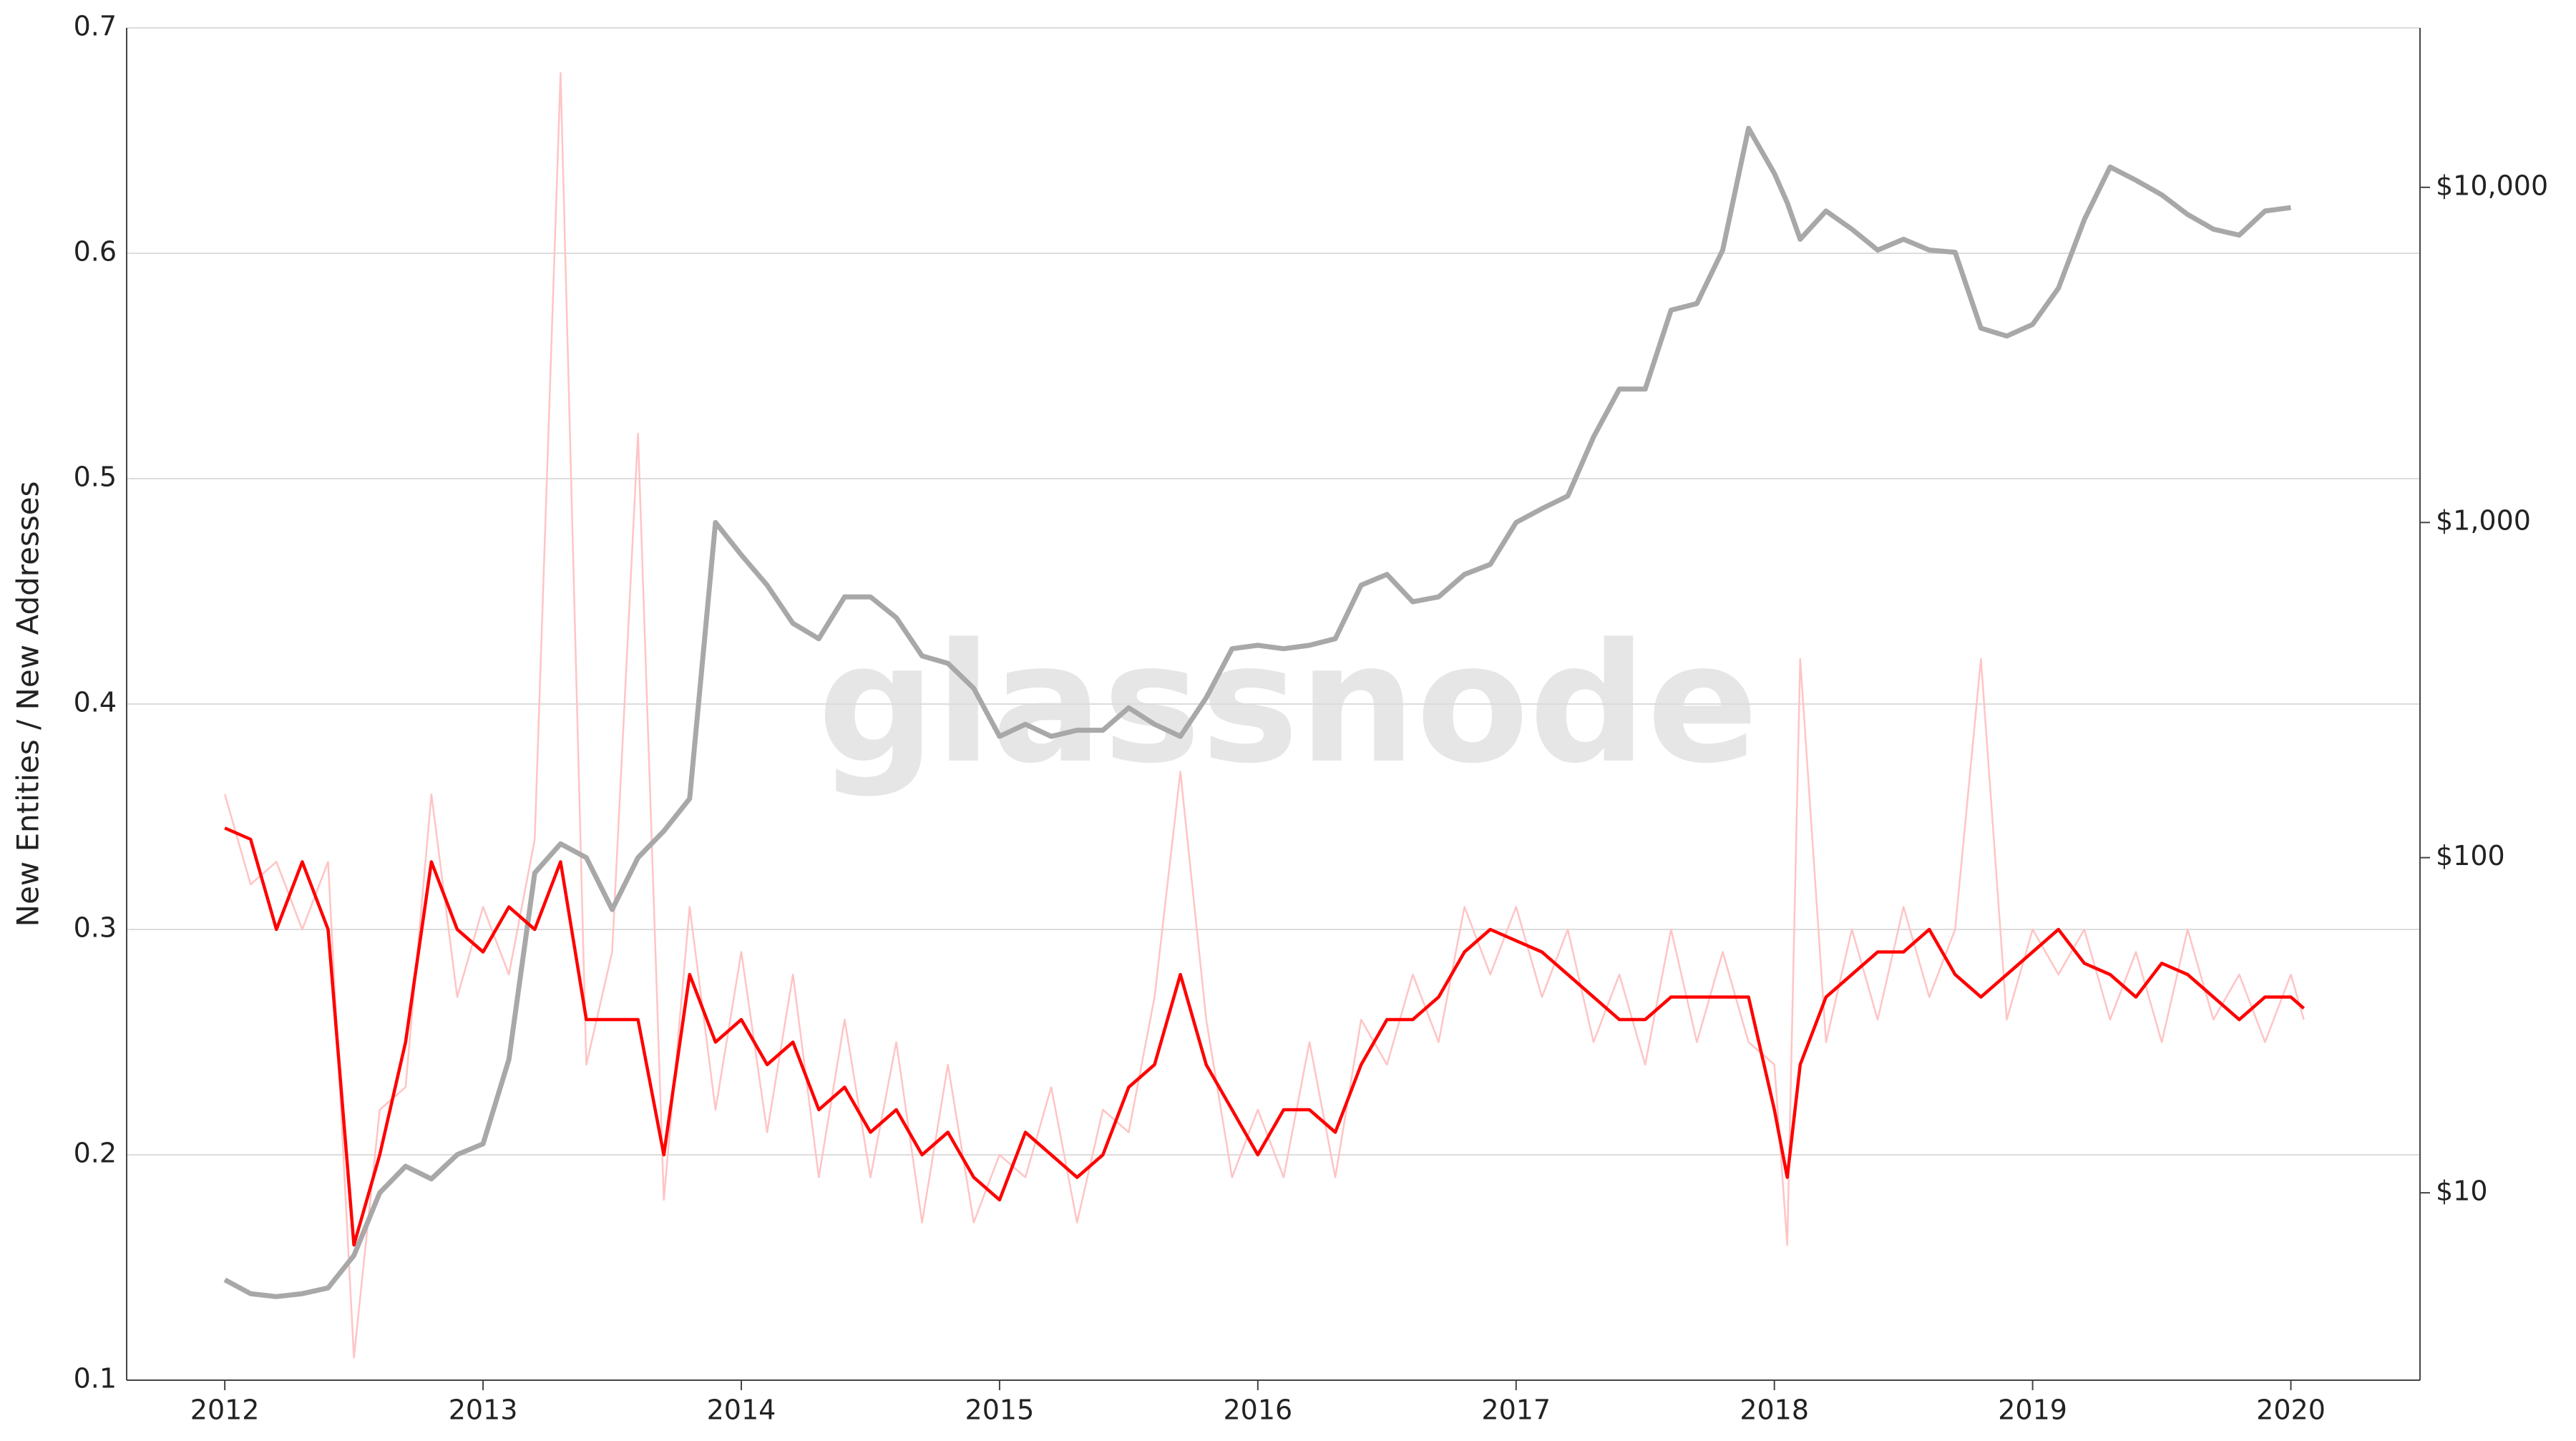  Describe the element at coordinates (95, 1378) in the screenshot. I see `y-tick-label: 0.1` at that location.